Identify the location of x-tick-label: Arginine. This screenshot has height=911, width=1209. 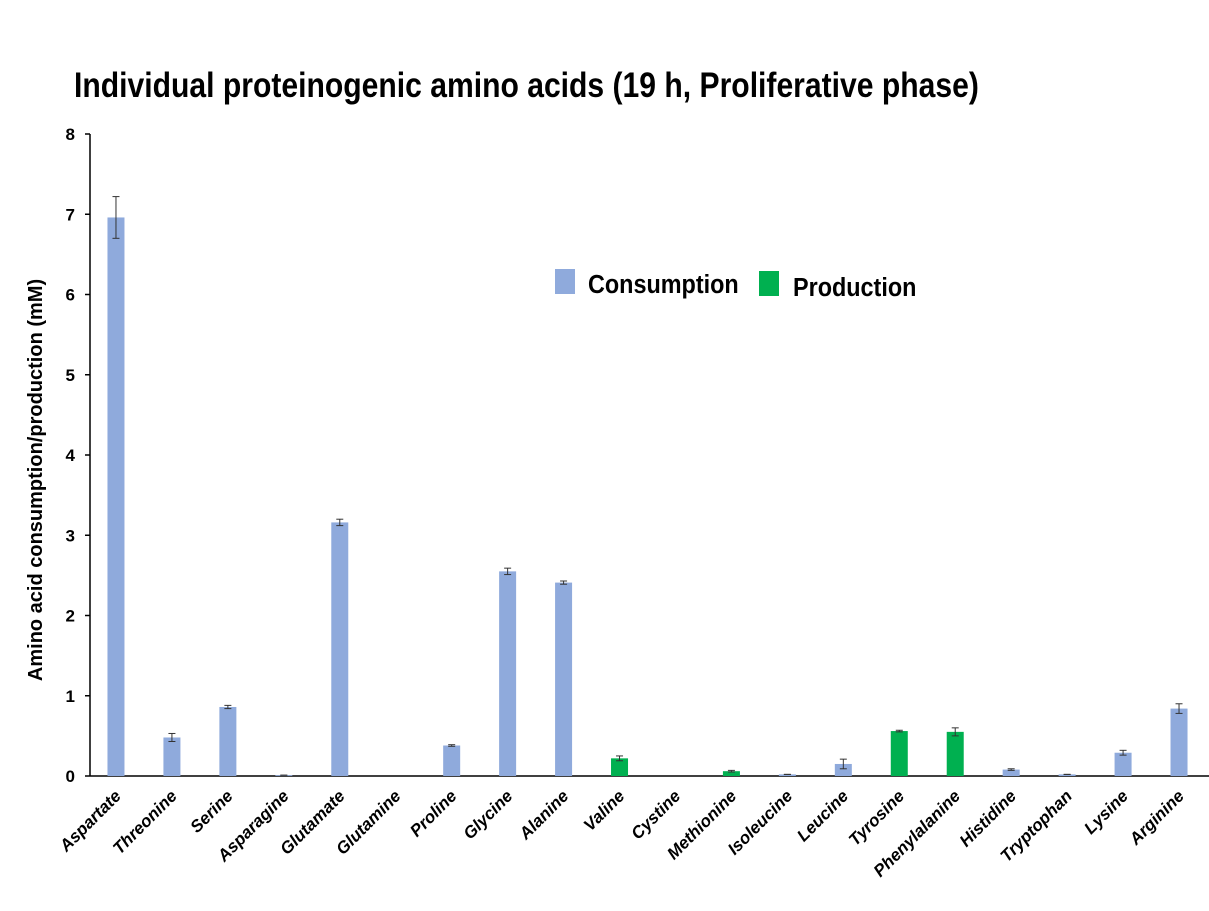
(1156, 817).